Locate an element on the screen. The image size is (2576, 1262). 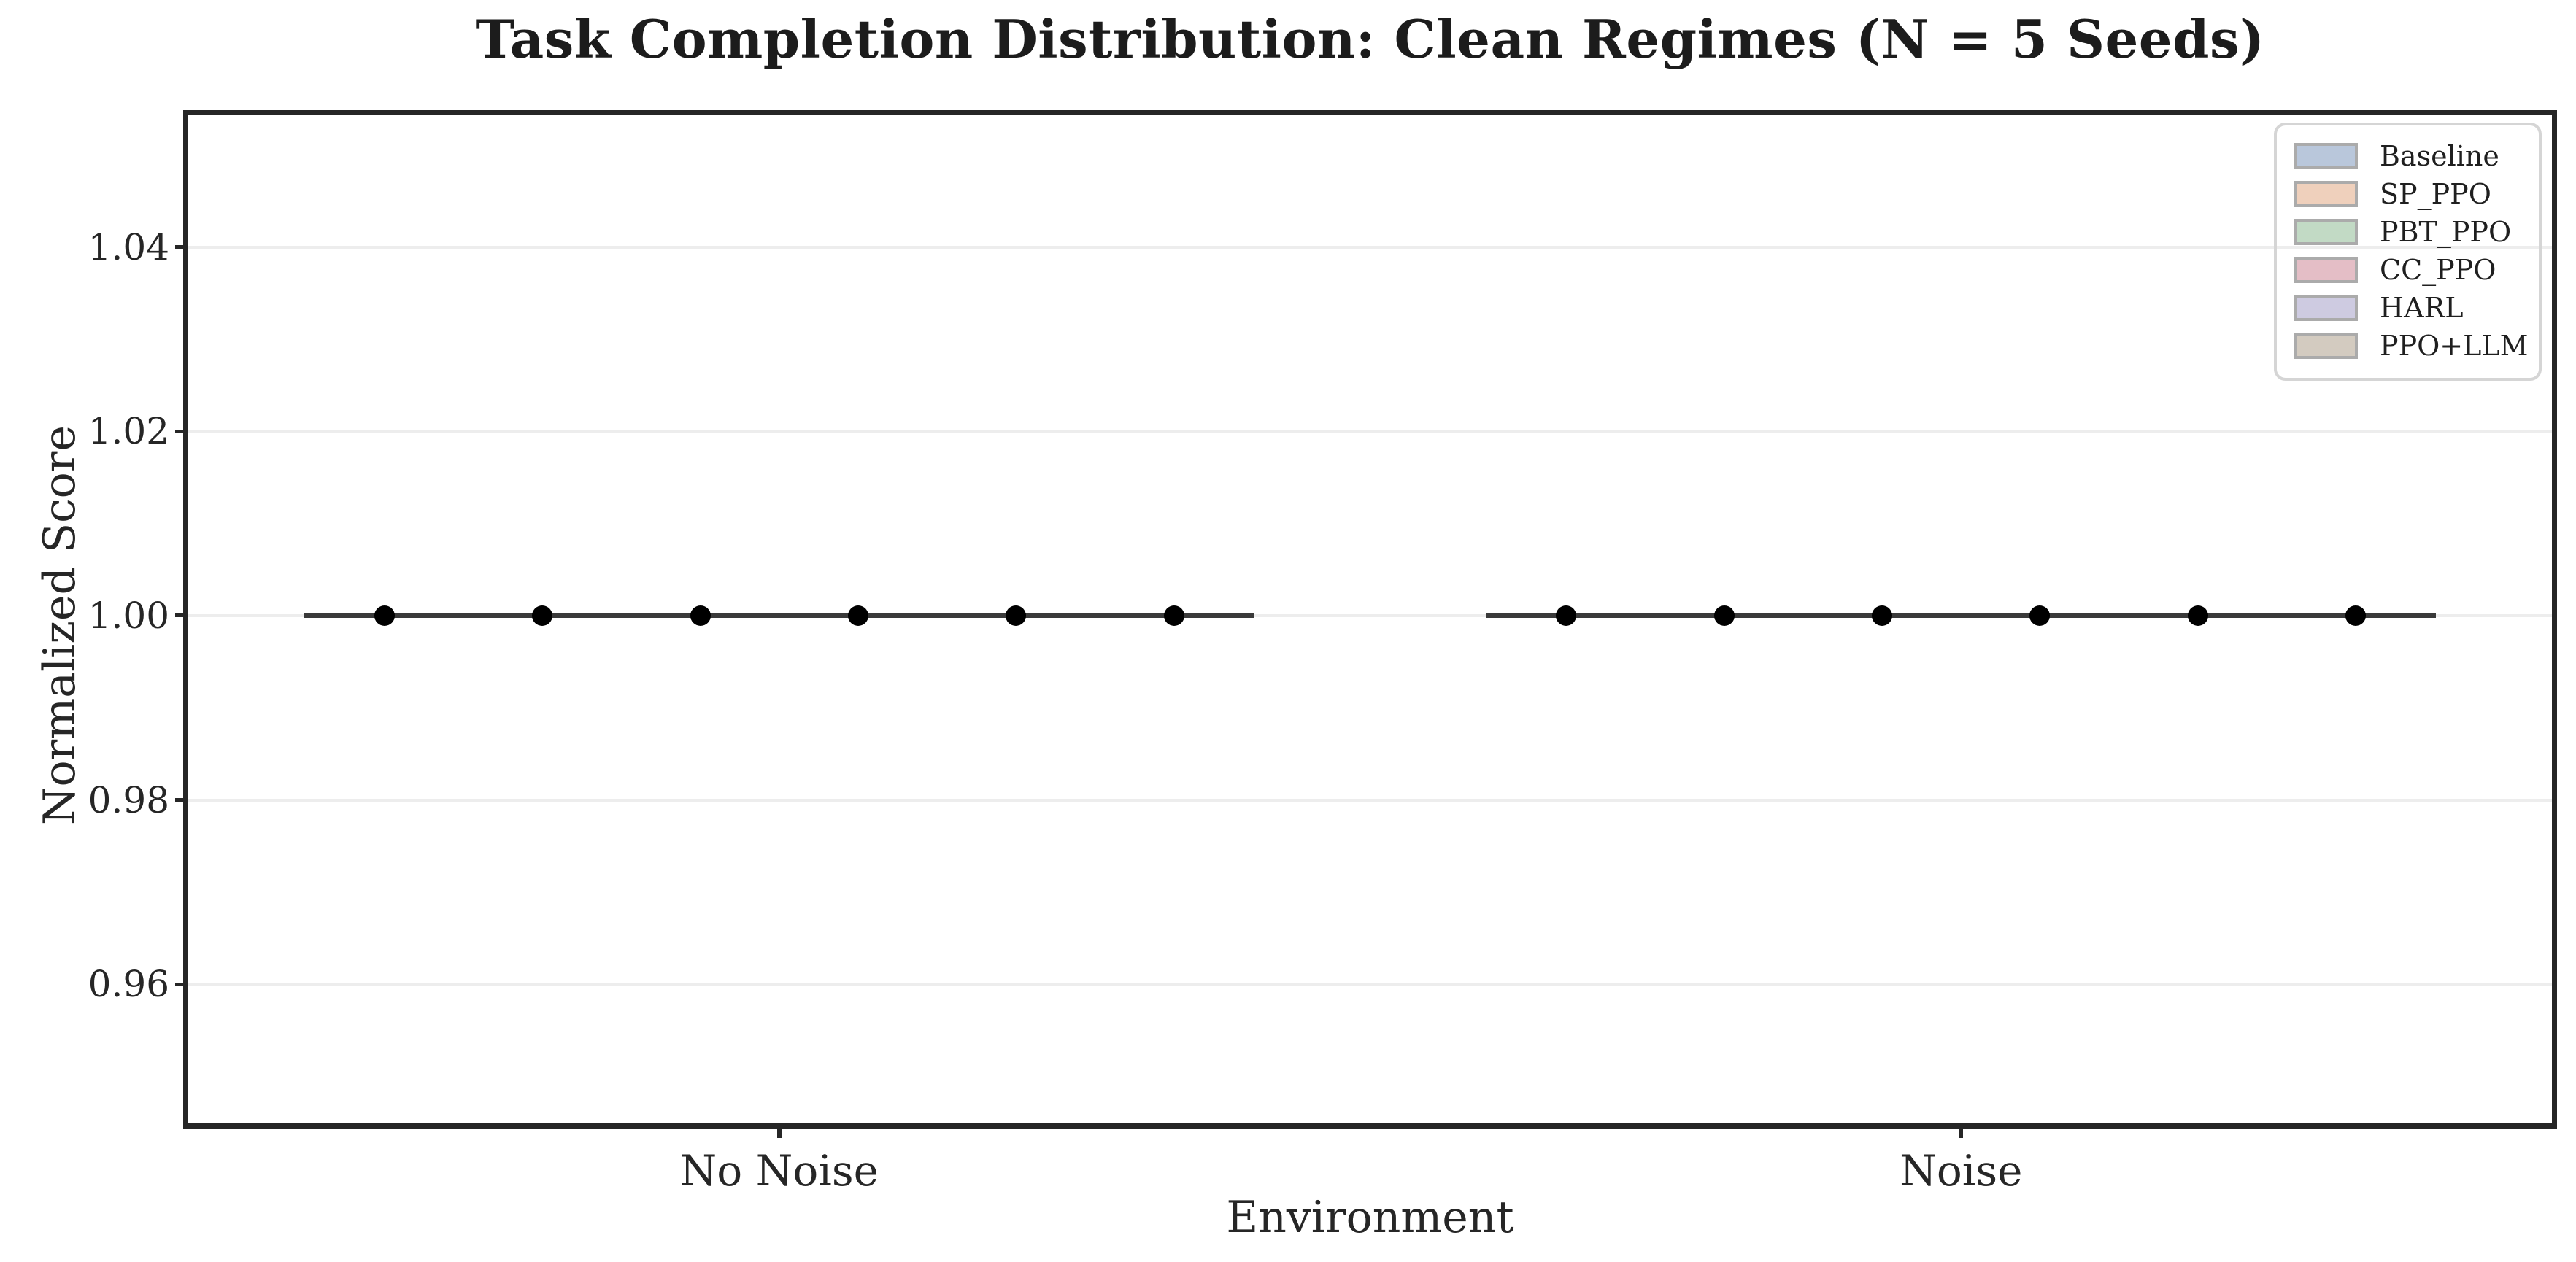
y-tick-mark-1.00 is located at coordinates (181, 615).